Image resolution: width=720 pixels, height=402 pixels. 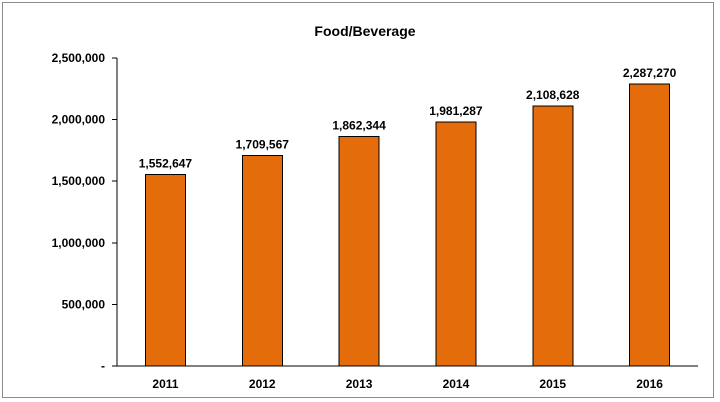 I want to click on y-tick-label: 1,500,000, so click(x=79, y=181).